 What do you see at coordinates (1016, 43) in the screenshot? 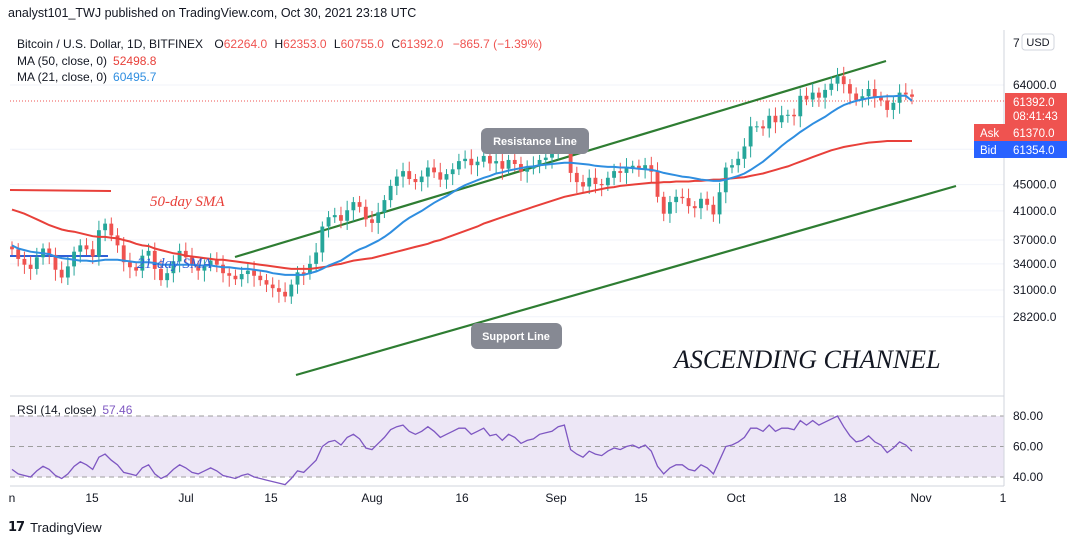
I see `price-axis-top-label: 7` at bounding box center [1016, 43].